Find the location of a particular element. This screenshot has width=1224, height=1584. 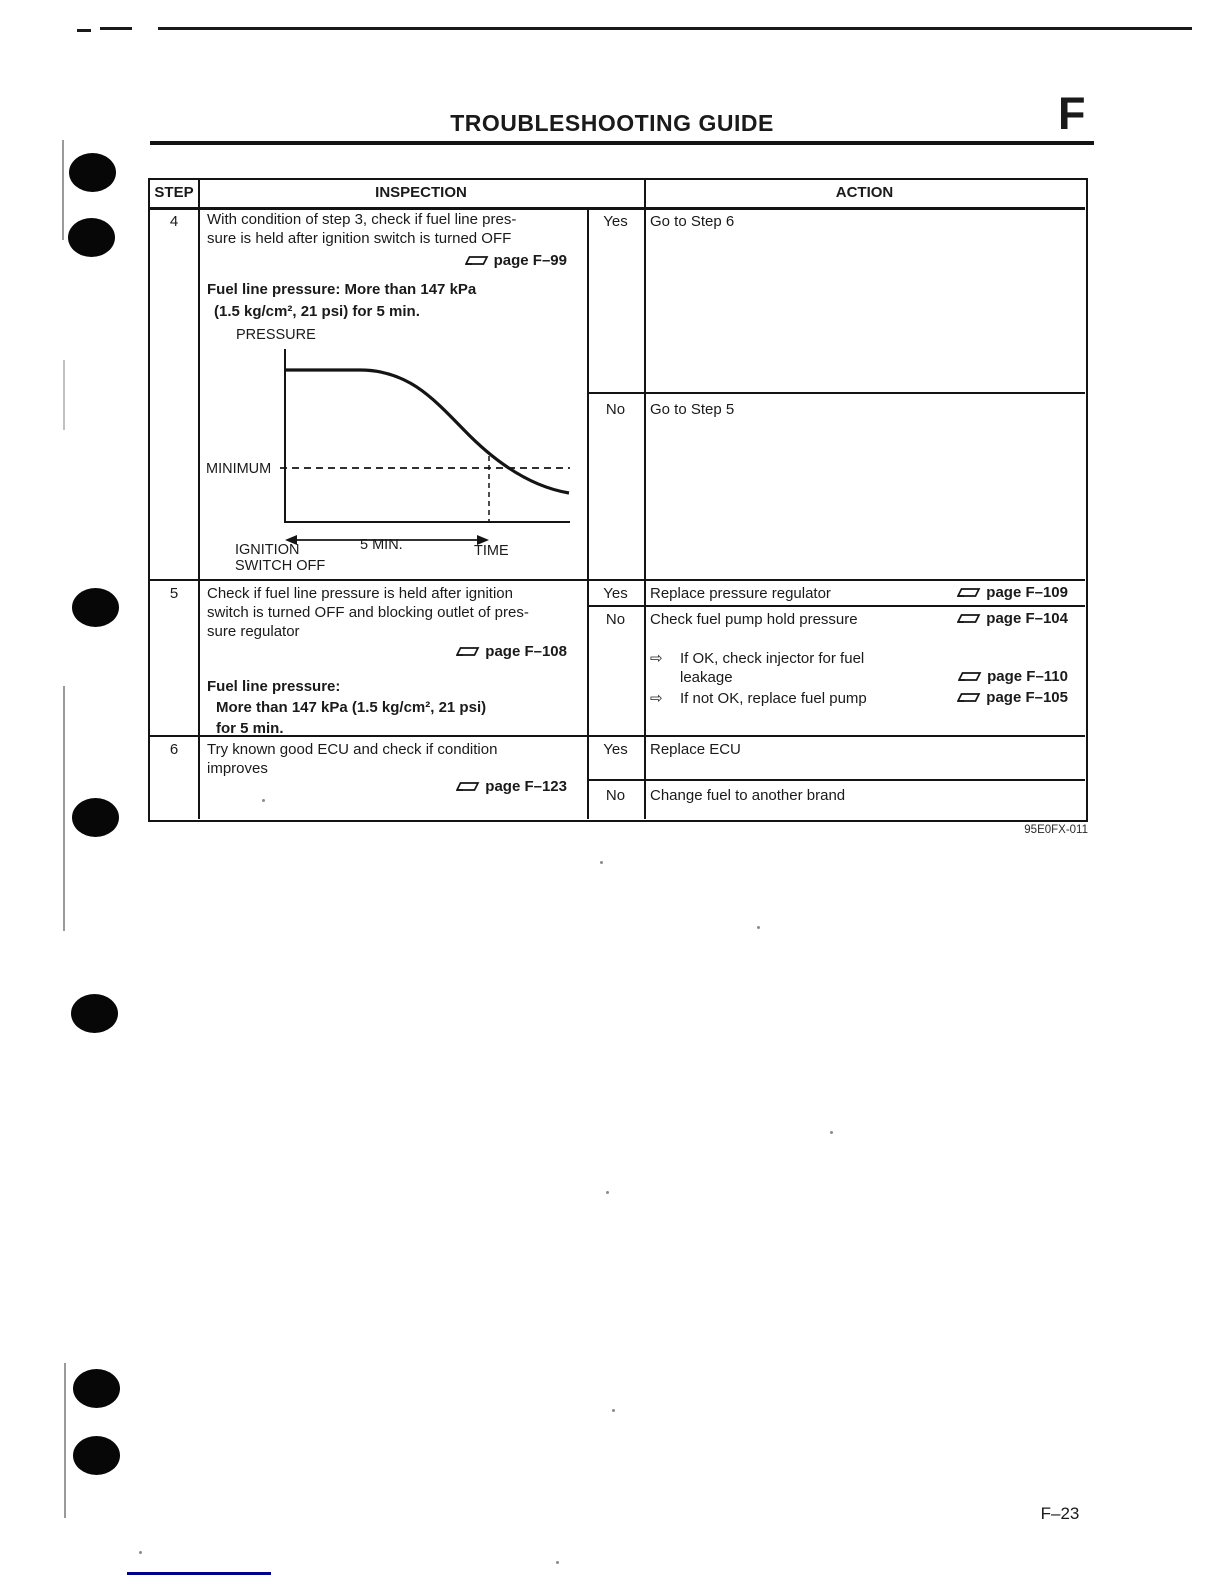

action-text: Replace pressure regulator is located at coordinates (740, 593).